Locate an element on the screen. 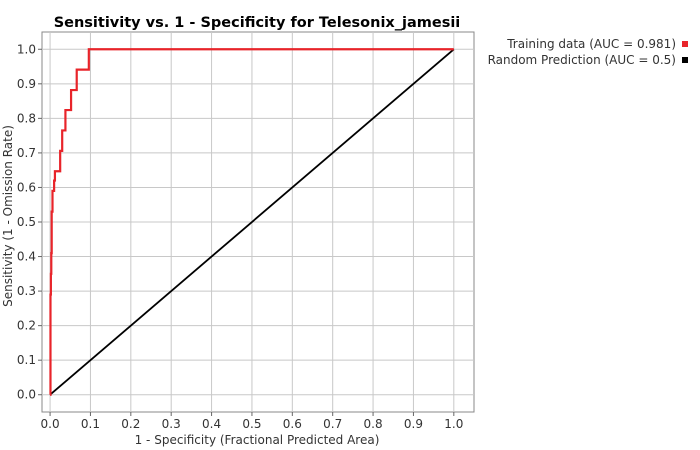 This screenshot has width=700, height=450. y-axis-ticks: 0.0 0.1 0.2 0.3 0.4 0.5 0.6 0.7 0.8 0.9 1.0 is located at coordinates (29, 222).